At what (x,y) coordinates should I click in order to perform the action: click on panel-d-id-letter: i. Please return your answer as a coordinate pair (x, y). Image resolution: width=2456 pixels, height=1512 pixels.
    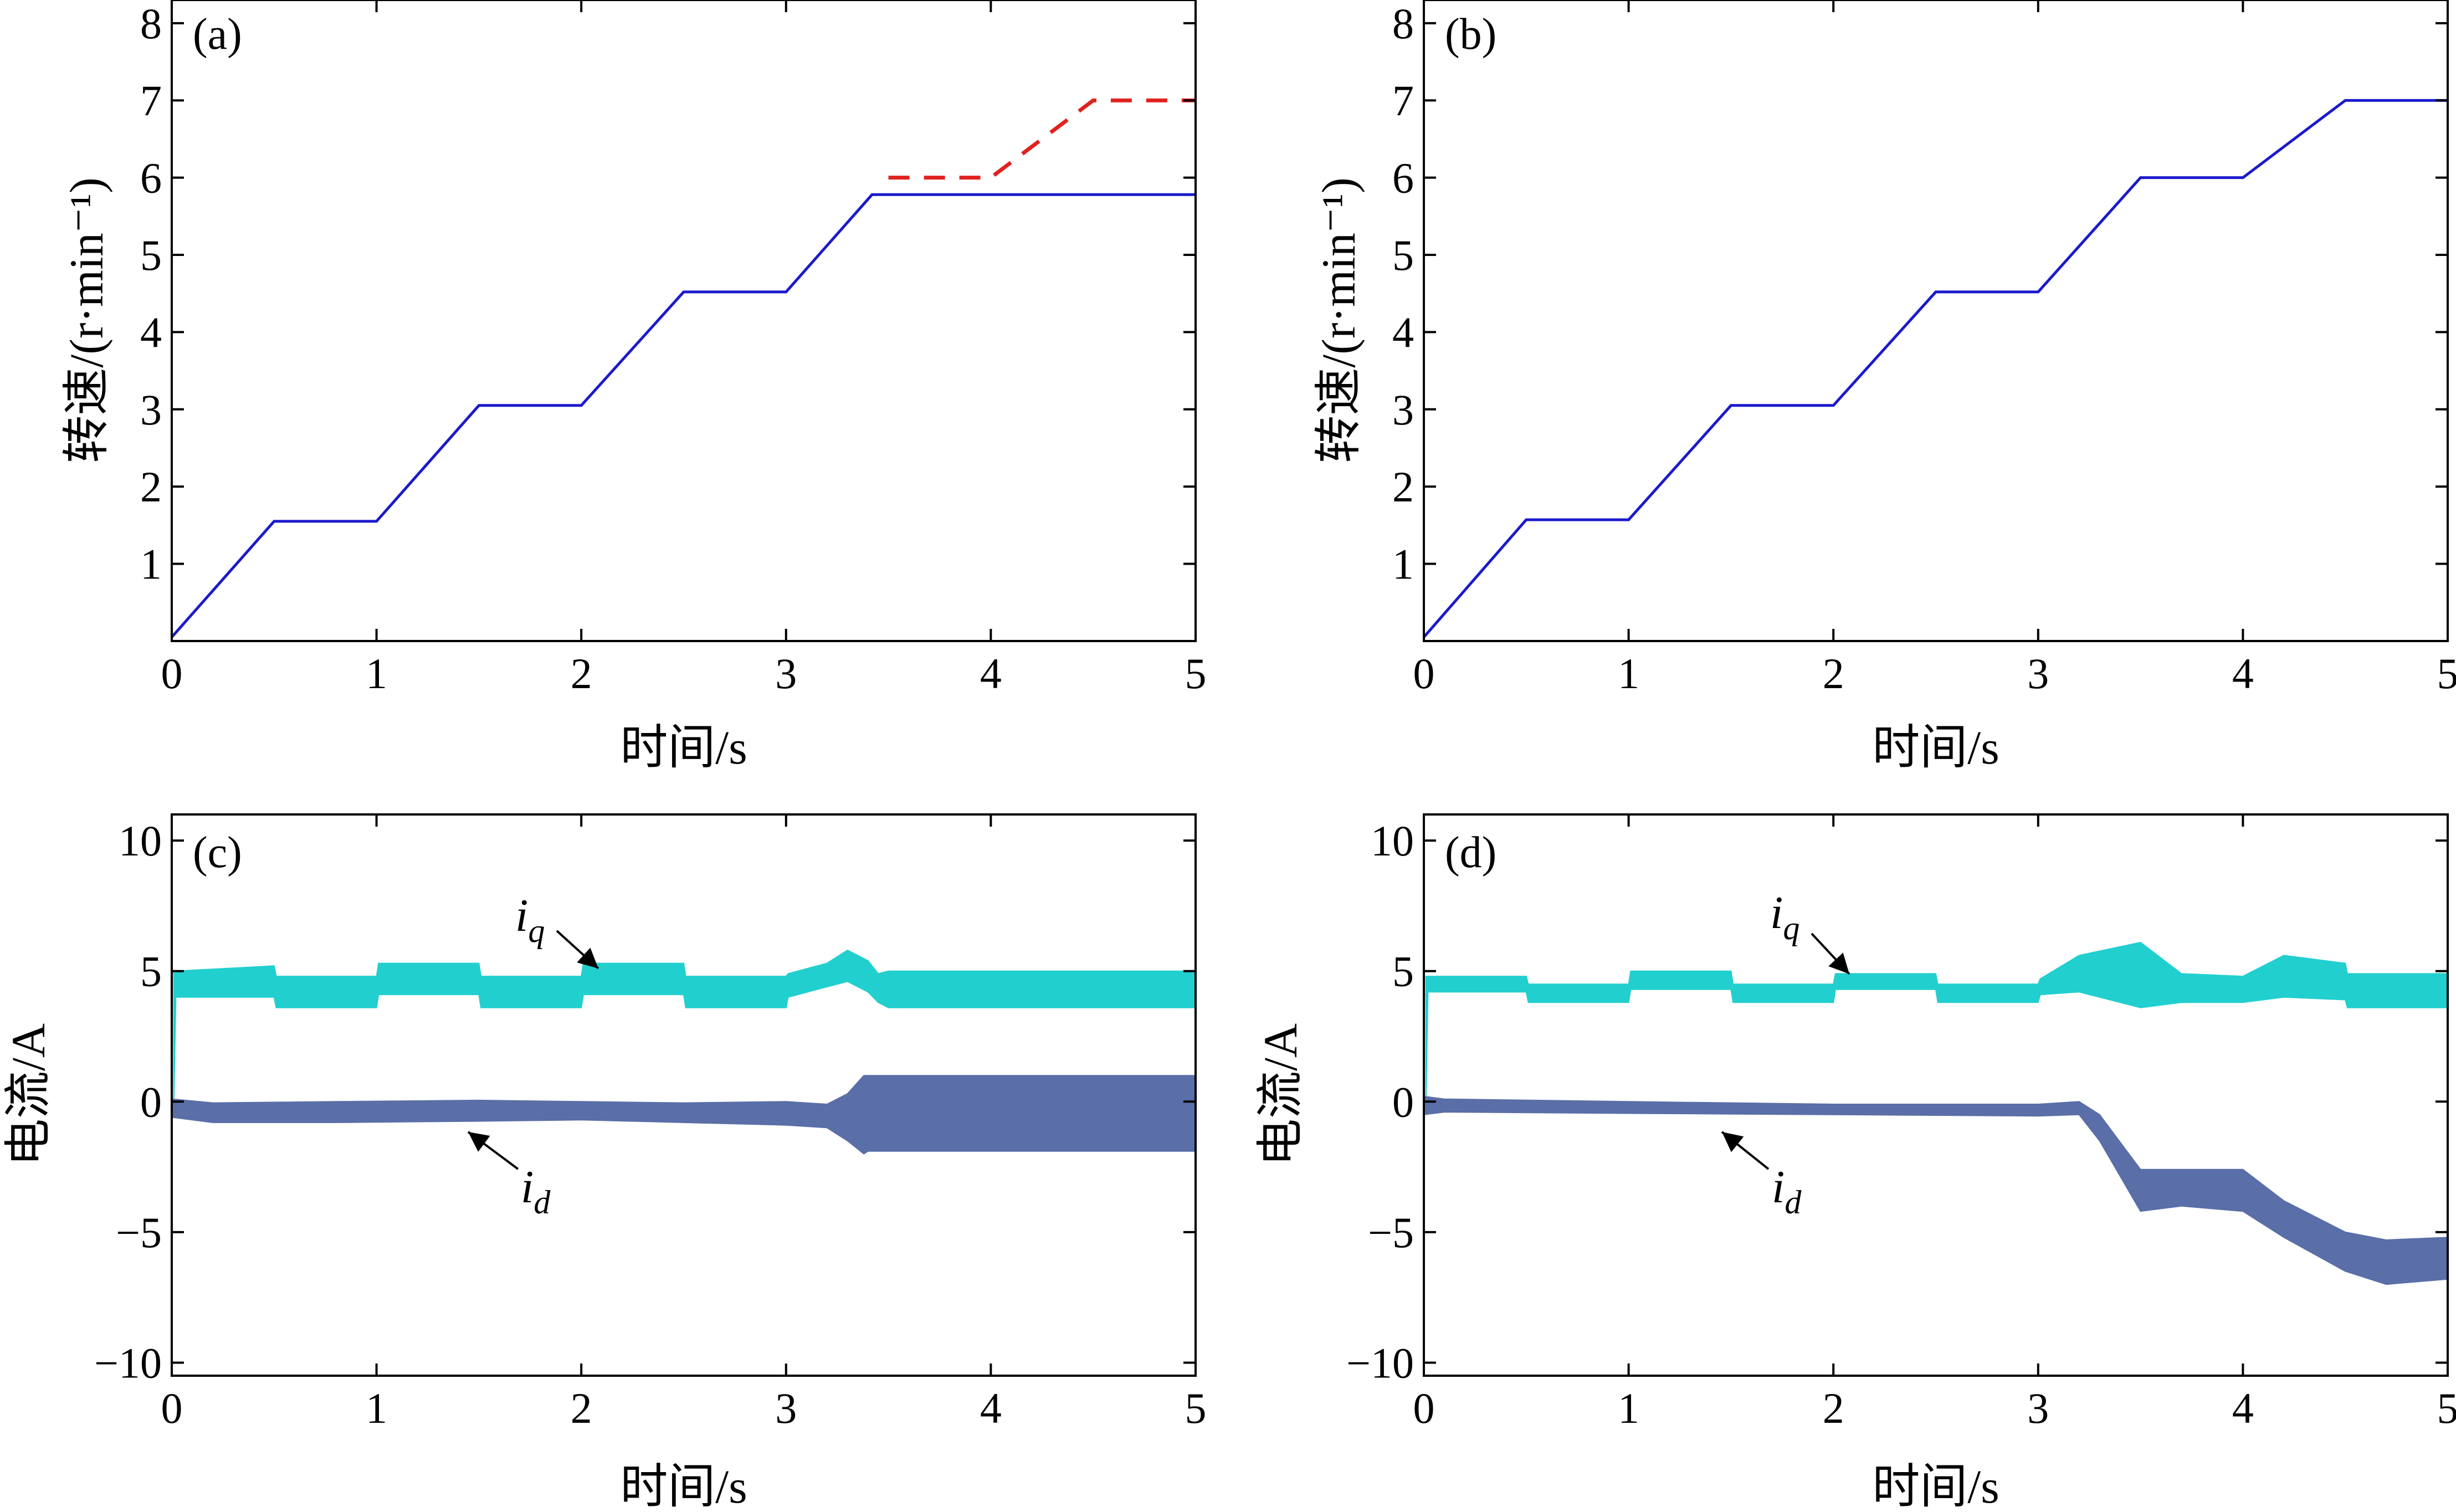
    Looking at the image, I should click on (1778, 1187).